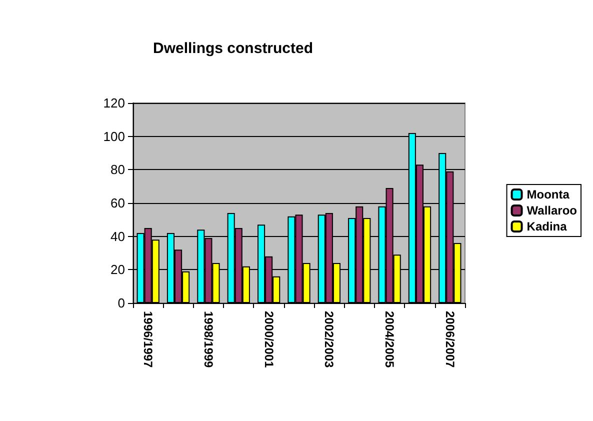 The height and width of the screenshot is (421, 593). Describe the element at coordinates (117, 203) in the screenshot. I see `y-tick-label: 60` at that location.